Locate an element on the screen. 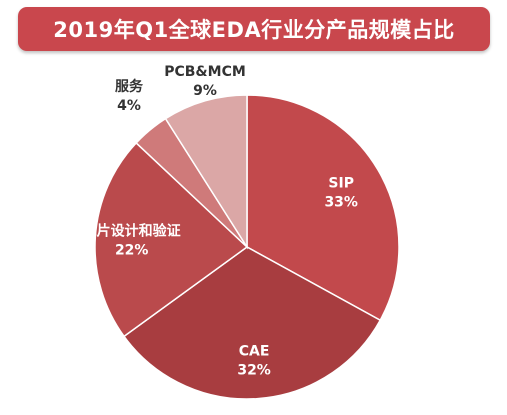  slice-label-1: CAE is located at coordinates (254, 351).